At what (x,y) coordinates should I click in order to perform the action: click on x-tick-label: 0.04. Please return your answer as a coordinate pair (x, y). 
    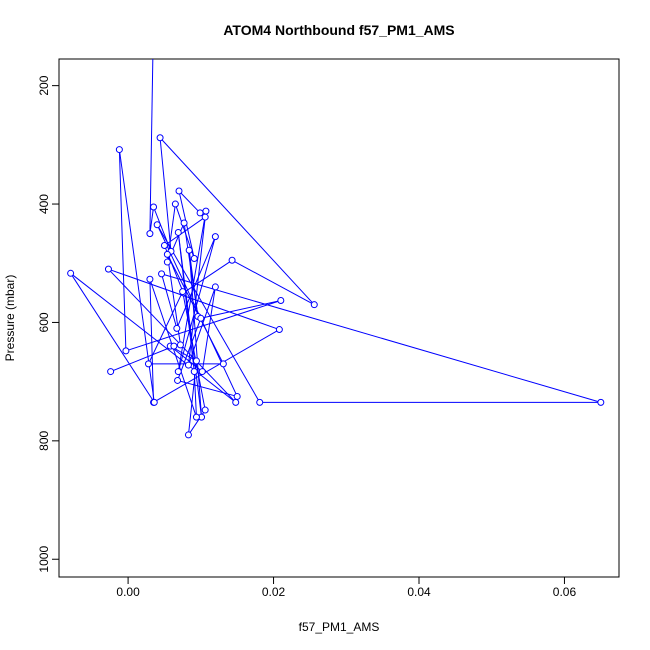
    Looking at the image, I should click on (419, 592).